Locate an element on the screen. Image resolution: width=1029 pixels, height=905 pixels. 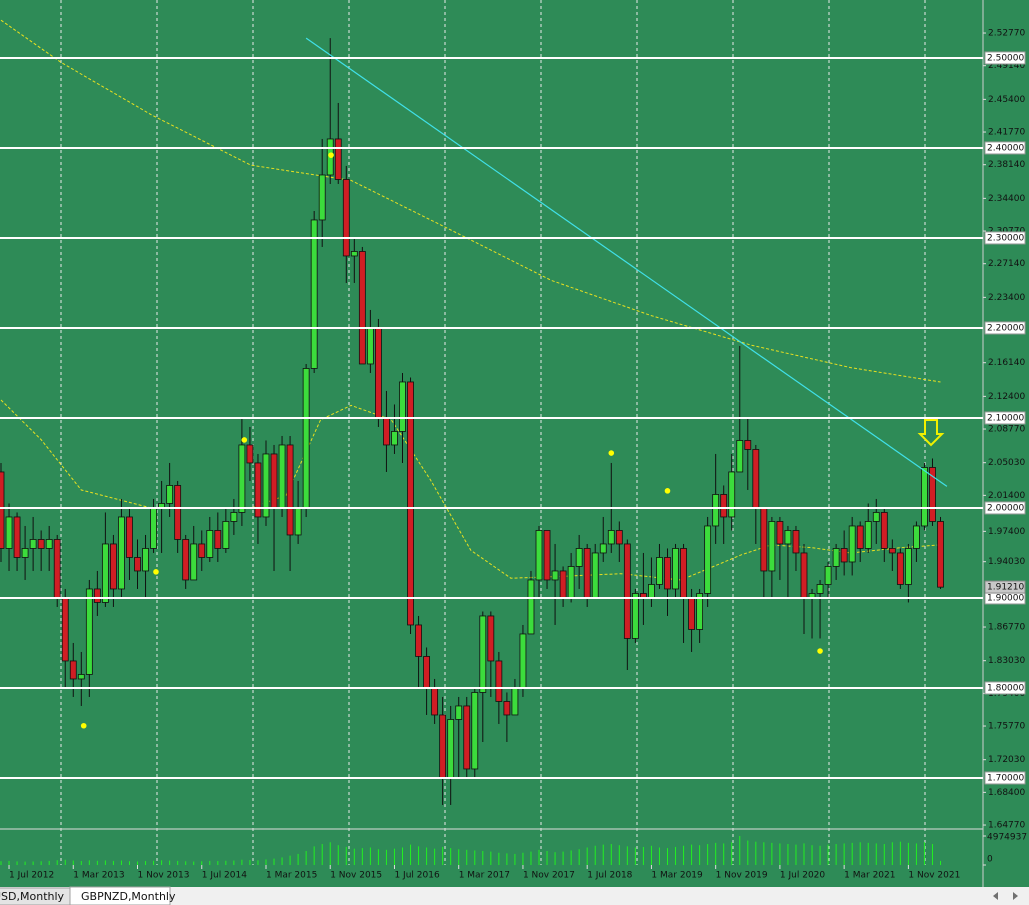
y-tick-label: 2.12400 is located at coordinates (1006, 397).